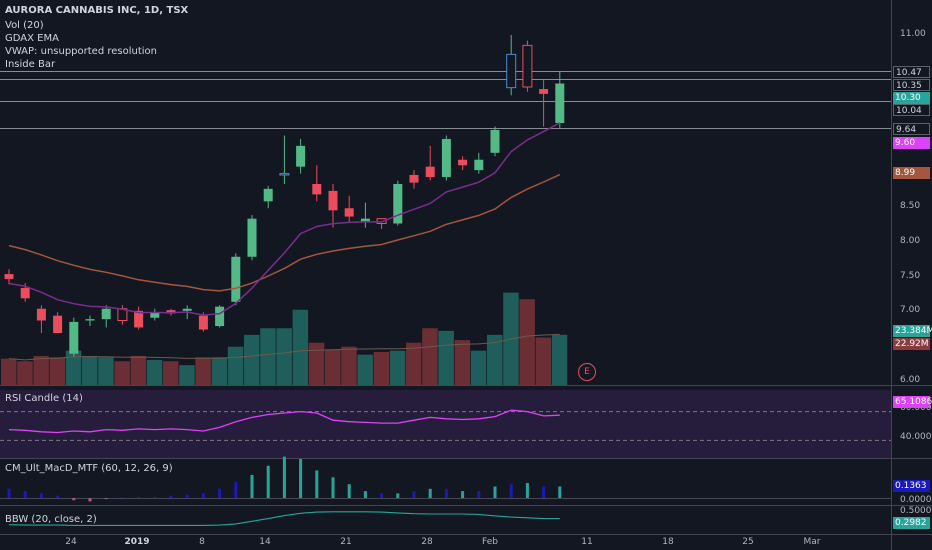 This screenshot has height=550, width=932. Describe the element at coordinates (748, 542) in the screenshot. I see `x-axis-label: 25` at that location.